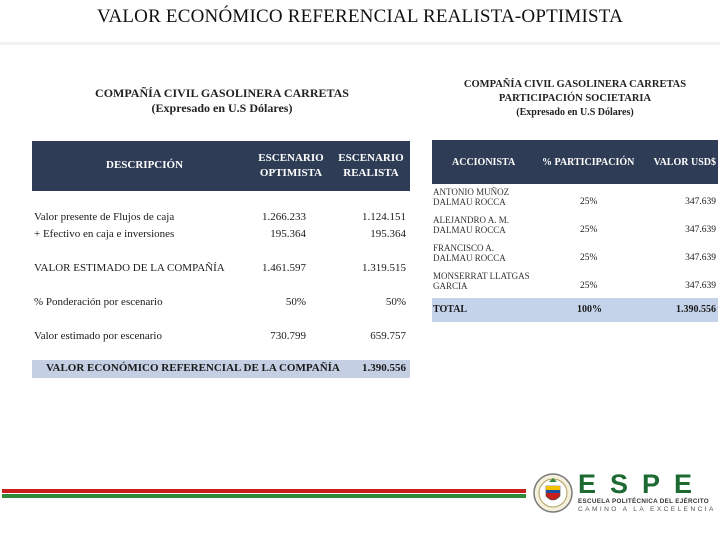  I want to click on valuation-subtitle: (Expresado en U.S Dólares), so click(222, 108).